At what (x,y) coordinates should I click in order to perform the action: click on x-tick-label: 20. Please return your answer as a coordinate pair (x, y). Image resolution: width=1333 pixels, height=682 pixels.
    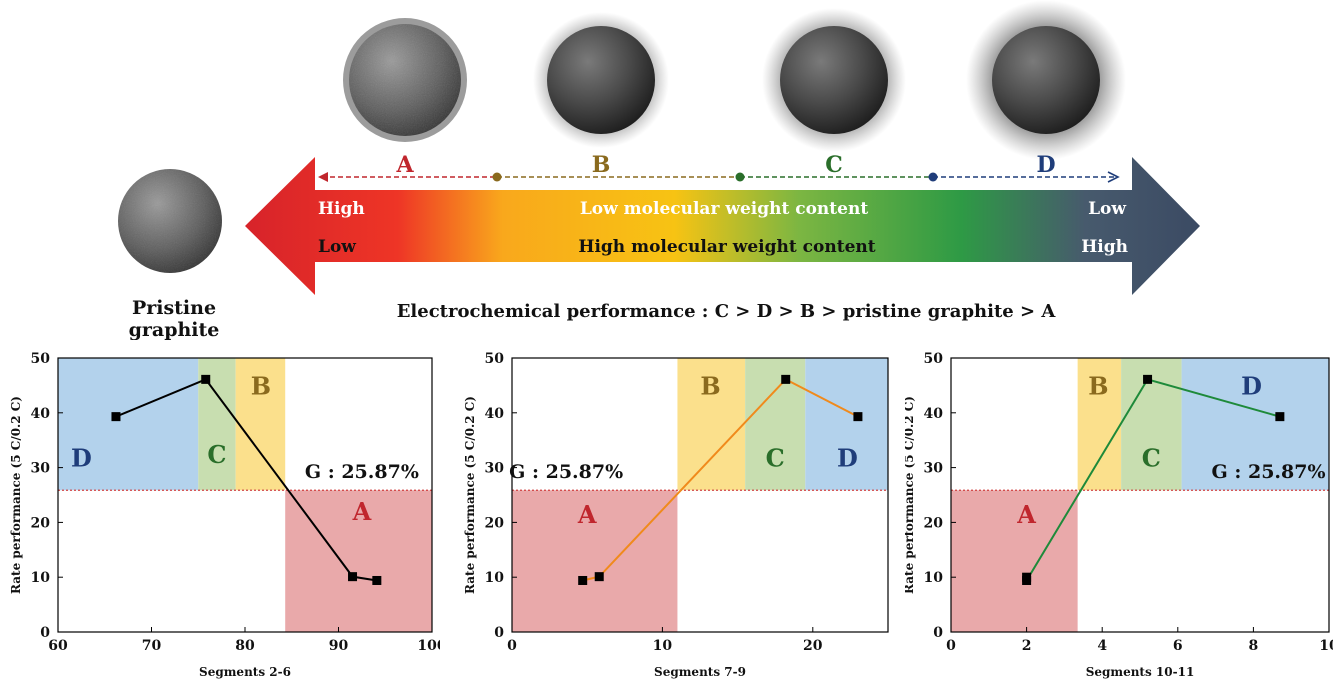
    Looking at the image, I should click on (813, 646).